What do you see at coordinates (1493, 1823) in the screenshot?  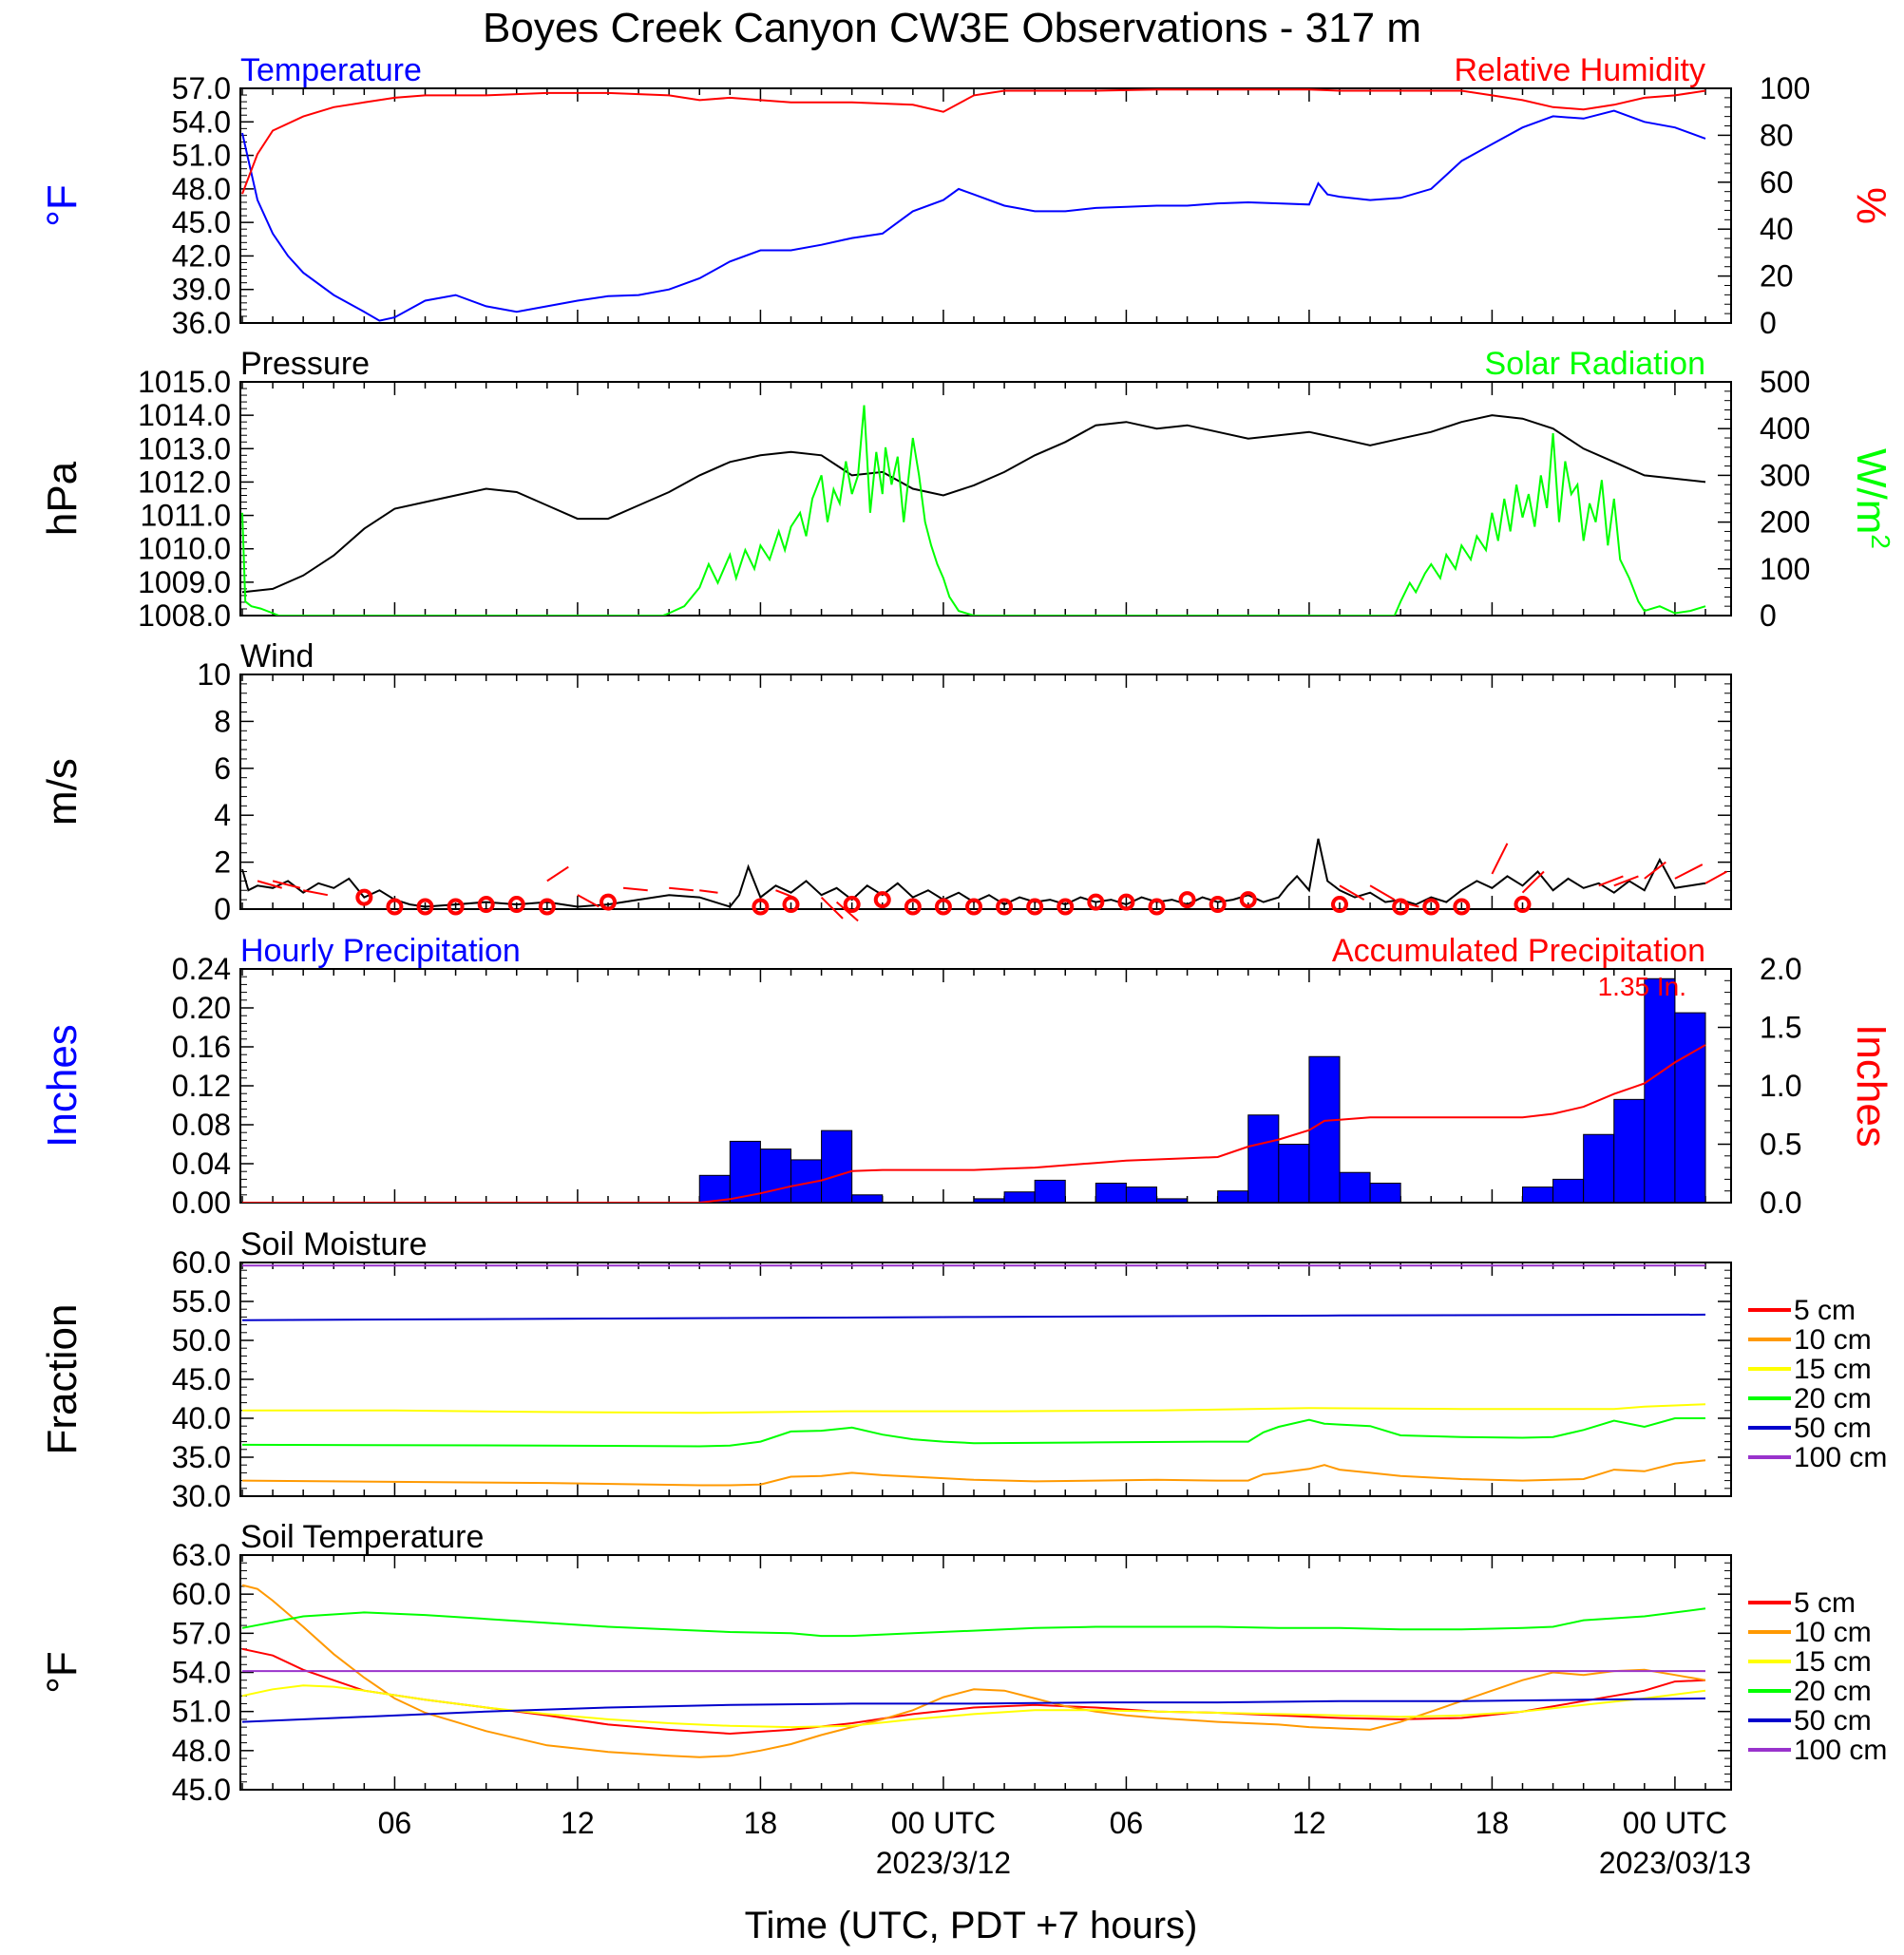 I see `x-tick-label: 18` at bounding box center [1493, 1823].